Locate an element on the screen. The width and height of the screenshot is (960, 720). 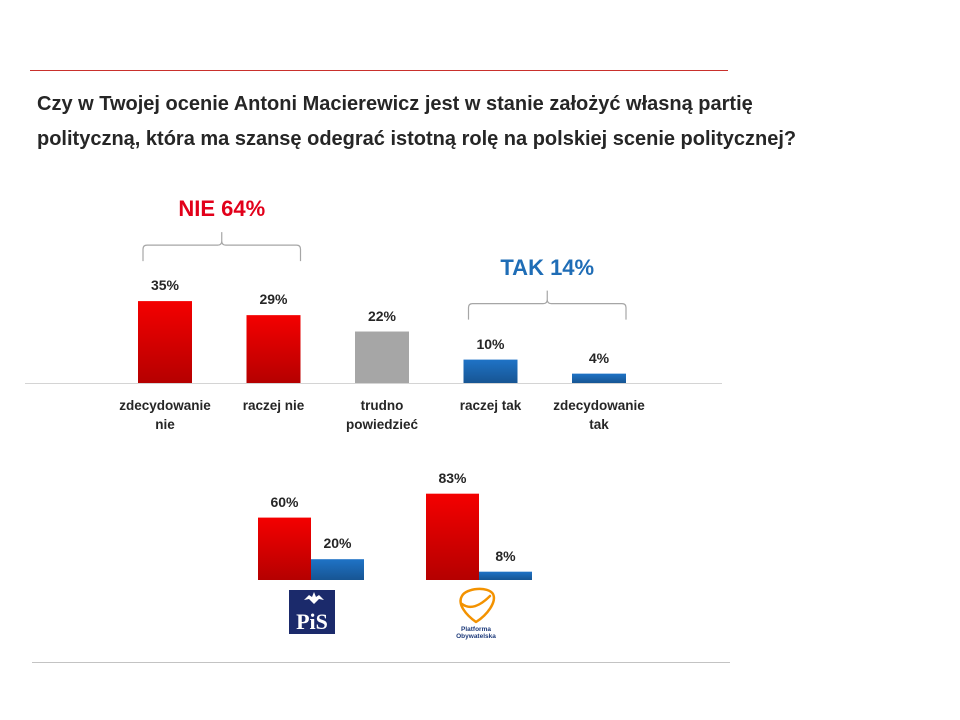
value-label-trudno-powiedziec: 22% is located at coordinates (382, 315).